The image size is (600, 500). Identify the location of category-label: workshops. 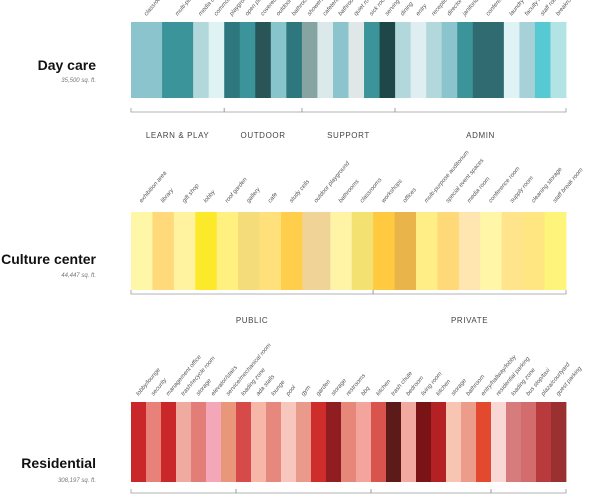
(392, 191).